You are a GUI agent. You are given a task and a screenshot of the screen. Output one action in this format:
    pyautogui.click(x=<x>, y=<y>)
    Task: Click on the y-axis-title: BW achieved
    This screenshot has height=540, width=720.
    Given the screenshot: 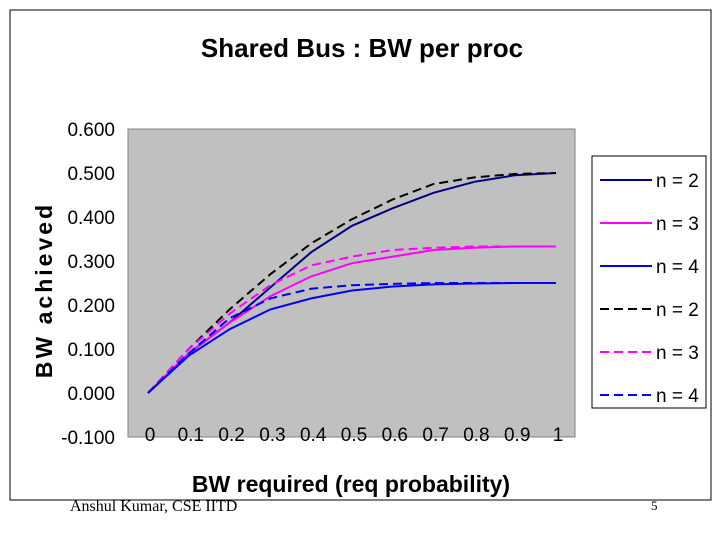 What is the action you would take?
    pyautogui.click(x=44, y=290)
    